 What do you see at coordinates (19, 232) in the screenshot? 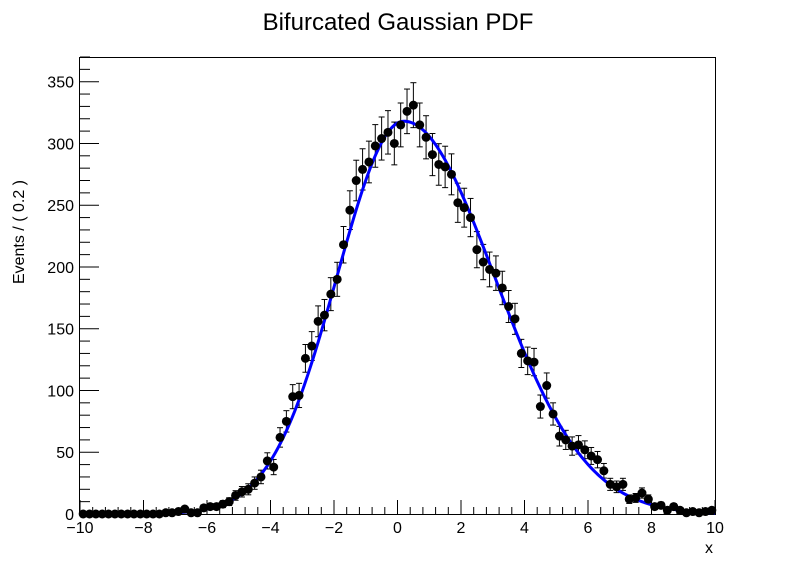
I see `y-axis-label: Events / ( 0.2 )` at bounding box center [19, 232].